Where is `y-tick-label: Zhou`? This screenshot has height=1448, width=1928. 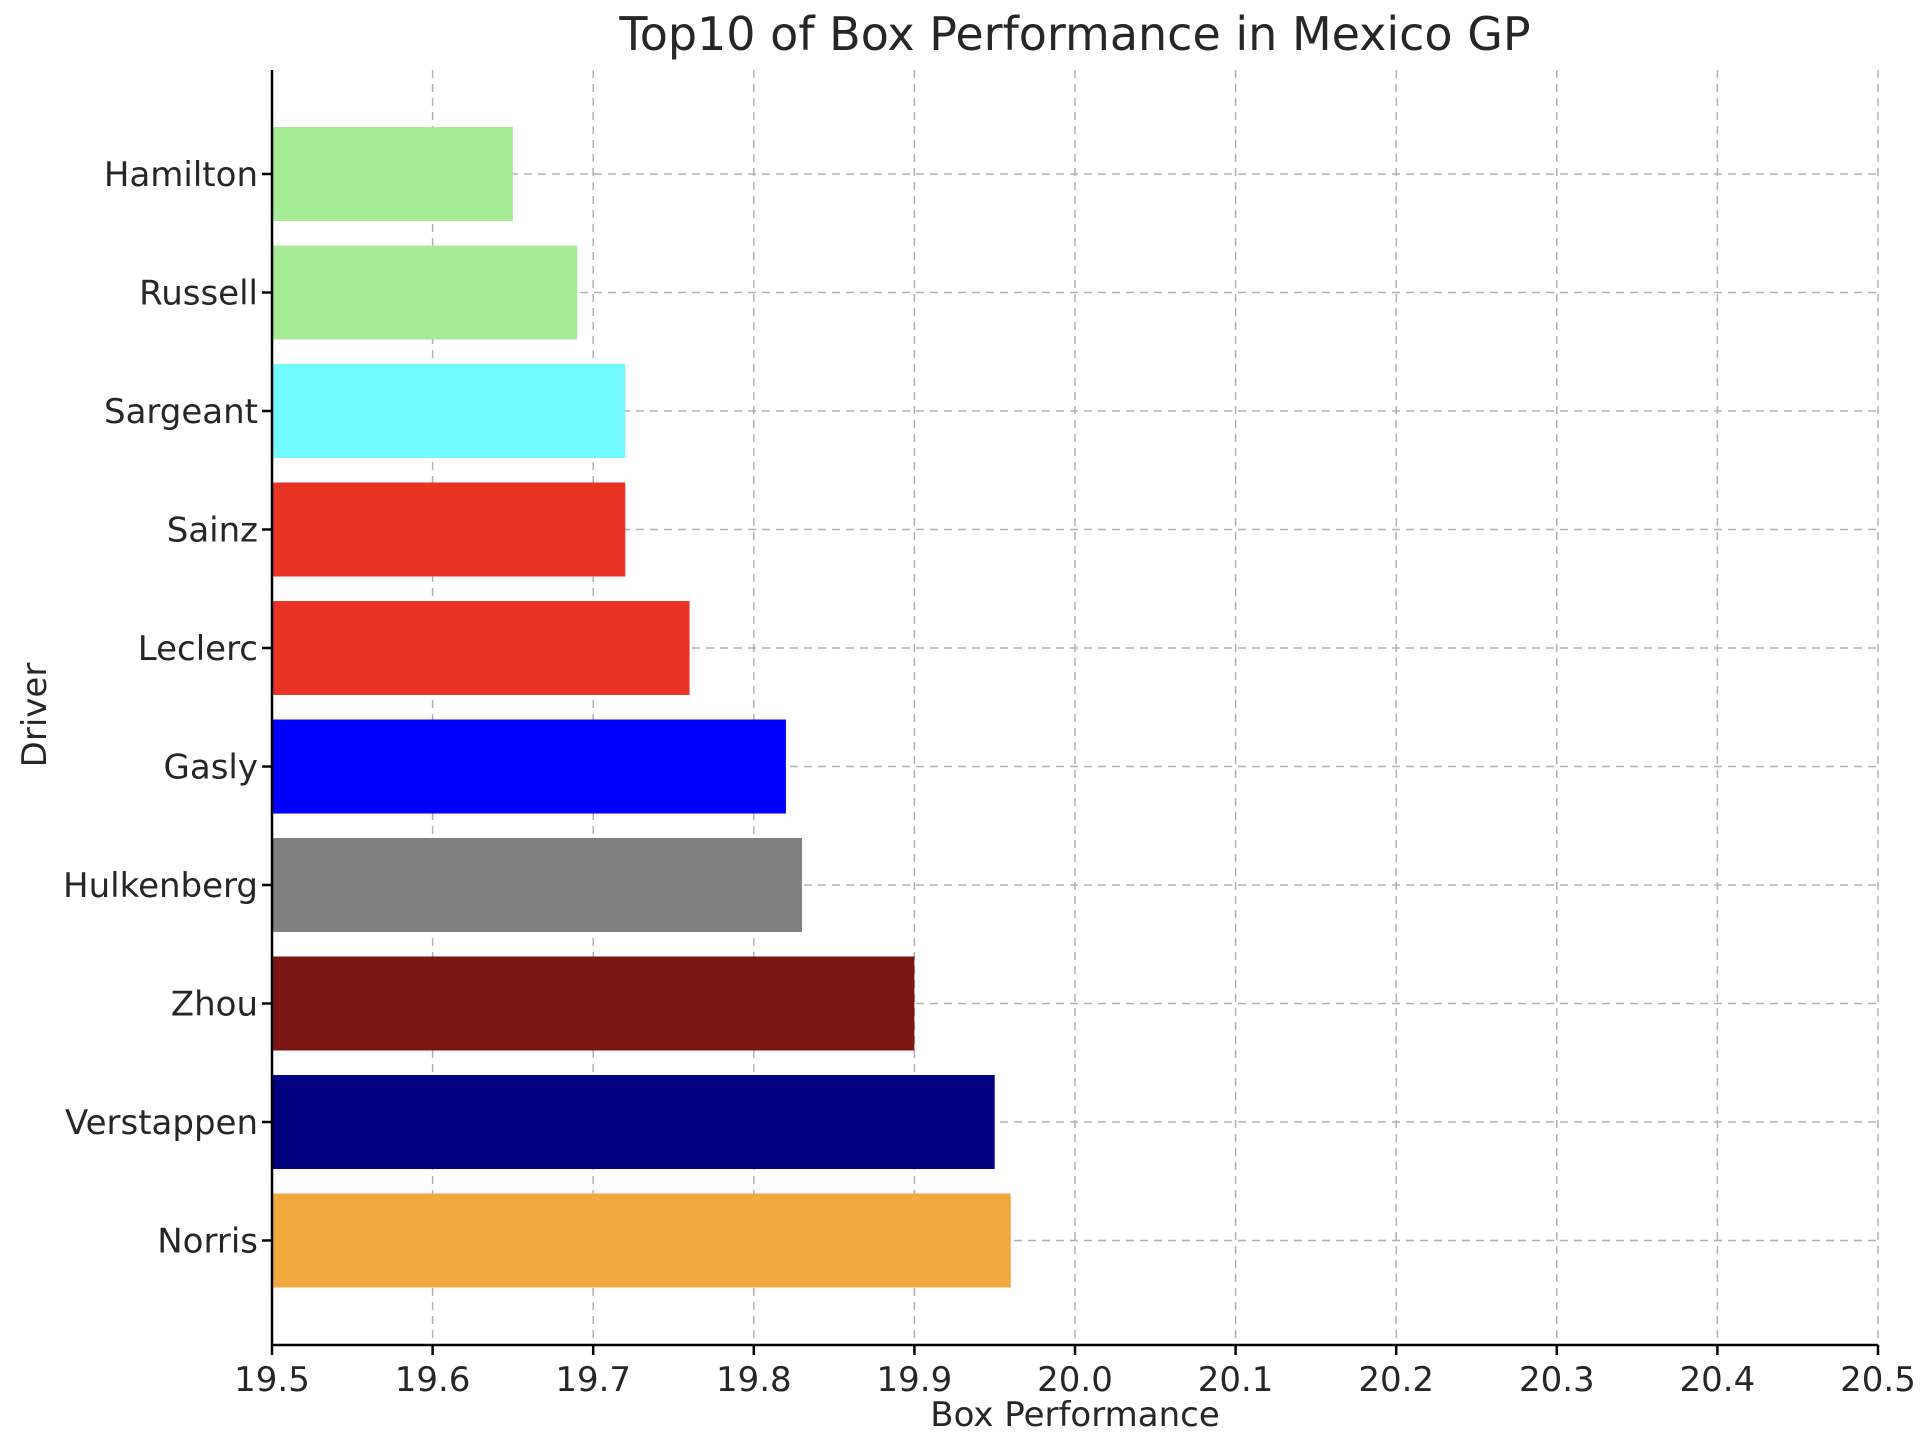
y-tick-label: Zhou is located at coordinates (214, 1005).